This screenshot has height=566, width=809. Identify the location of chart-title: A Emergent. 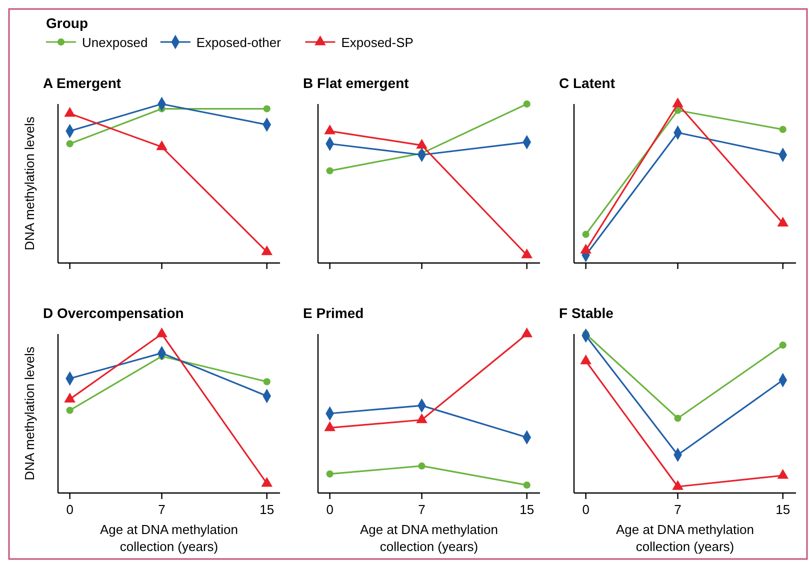
(82, 83).